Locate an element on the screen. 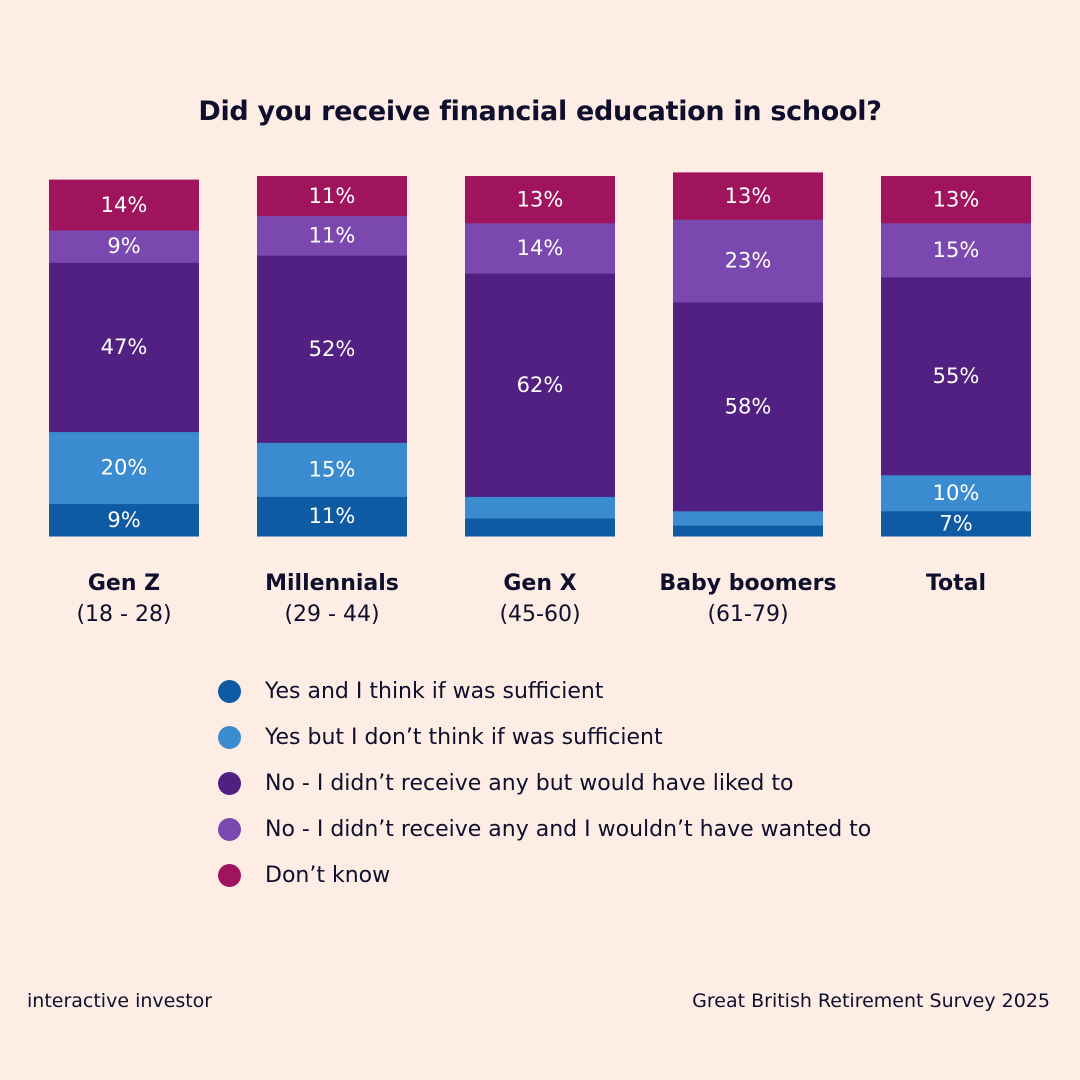 This screenshot has height=1080, width=1080. data-label-gen-x-s4: 13% is located at coordinates (540, 199).